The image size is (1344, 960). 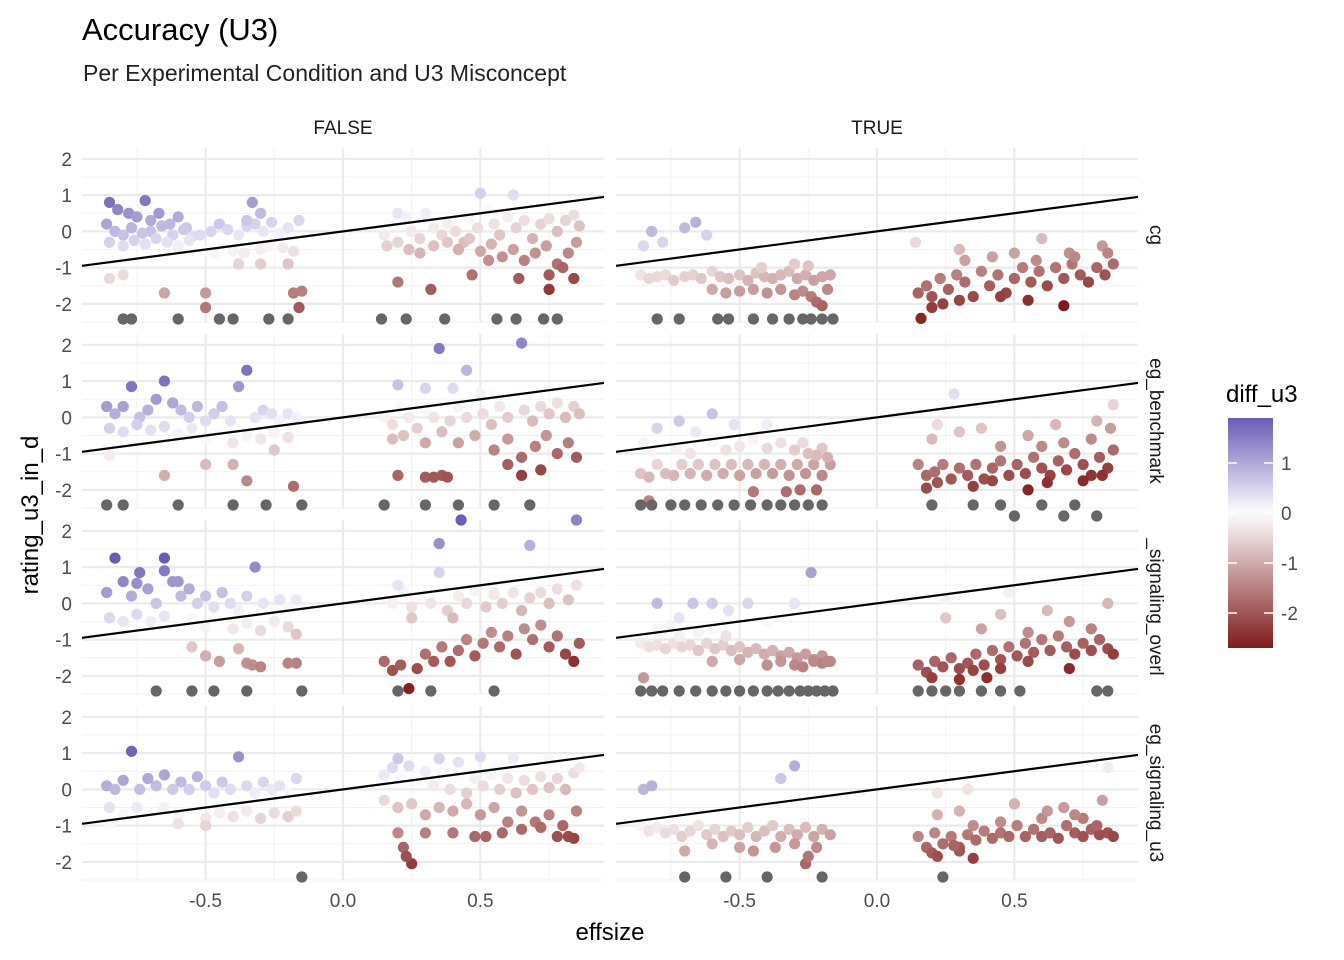 What do you see at coordinates (1286, 464) in the screenshot?
I see `legend-tick-label: 1` at bounding box center [1286, 464].